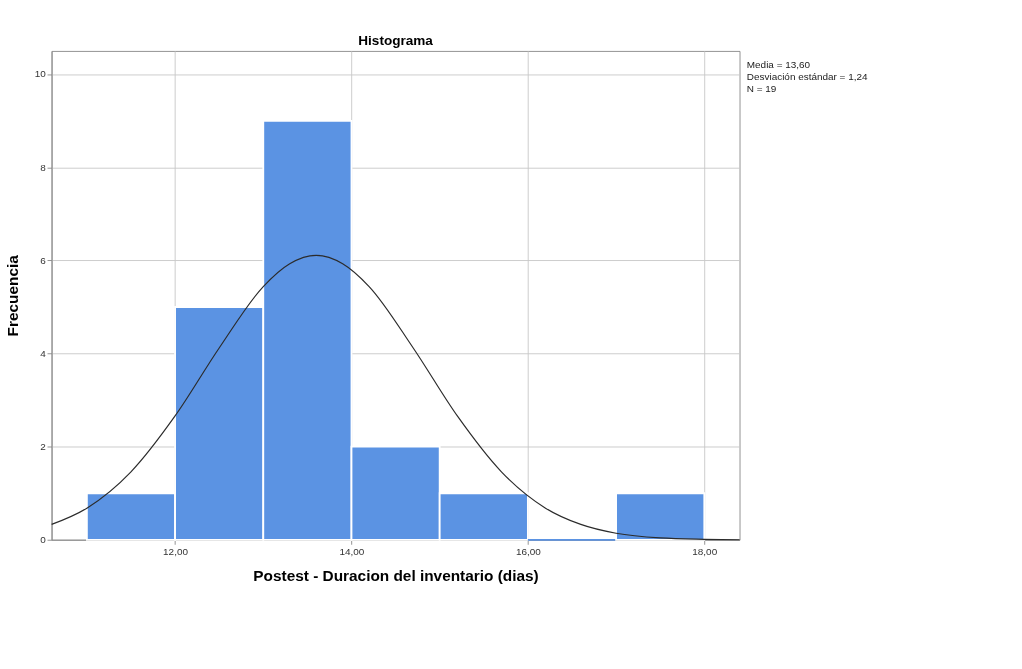 The height and width of the screenshot is (669, 1022). What do you see at coordinates (43, 446) in the screenshot?
I see `y-tick-label: 2` at bounding box center [43, 446].